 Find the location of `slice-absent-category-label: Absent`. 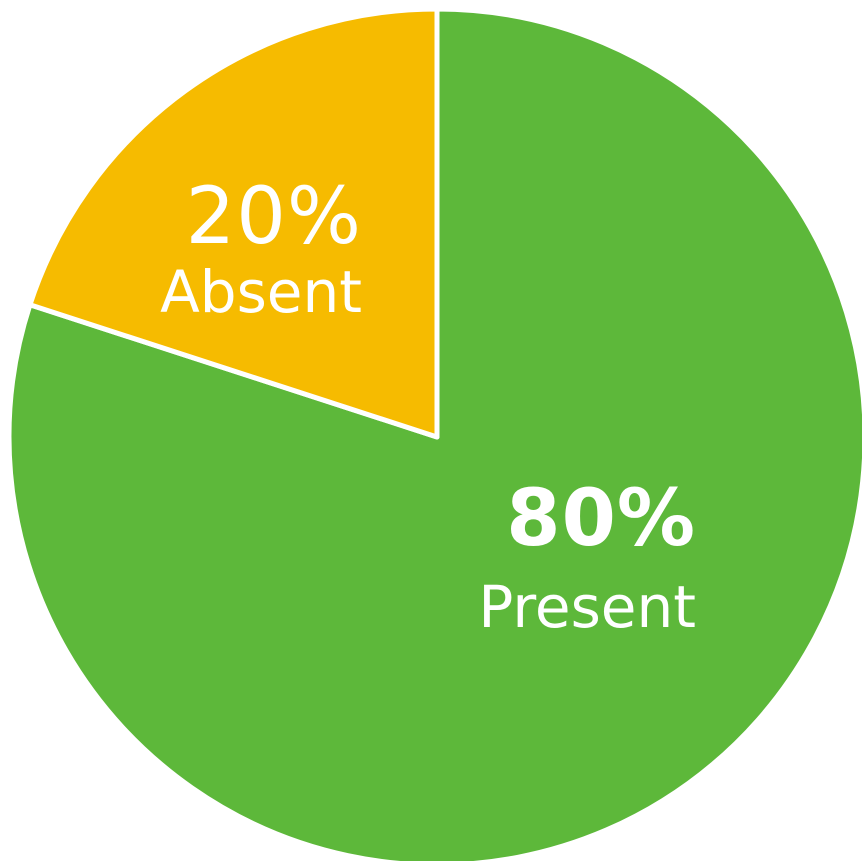

slice-absent-category-label: Absent is located at coordinates (261, 292).